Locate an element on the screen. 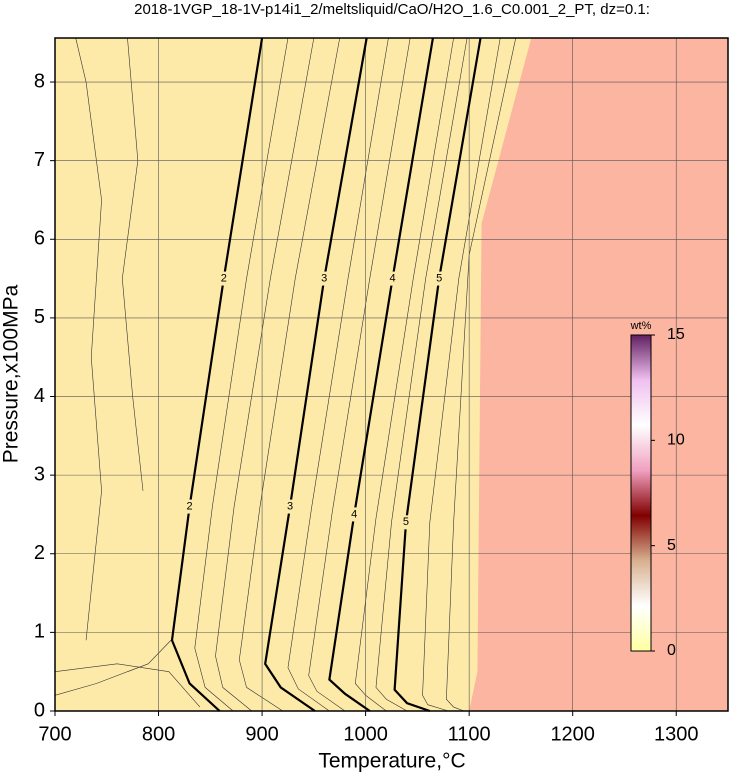  x-tick-label: 1300 is located at coordinates (676, 734).